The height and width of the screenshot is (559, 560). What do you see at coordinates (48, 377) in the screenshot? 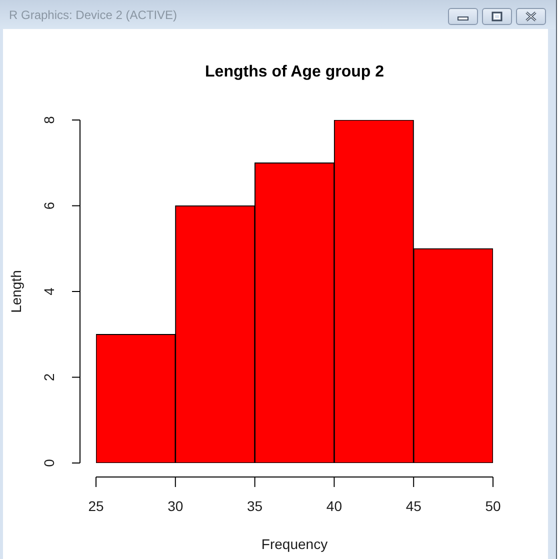
I see `y-tick-label: 2` at bounding box center [48, 377].